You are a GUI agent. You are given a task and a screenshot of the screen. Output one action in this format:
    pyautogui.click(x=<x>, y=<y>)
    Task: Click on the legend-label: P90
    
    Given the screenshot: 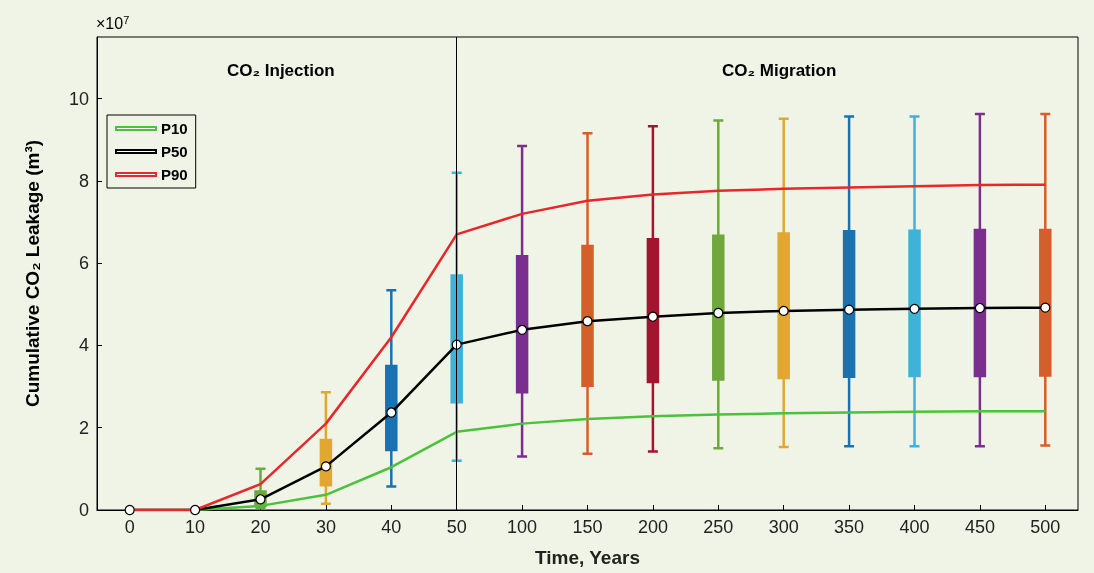 What is the action you would take?
    pyautogui.click(x=174, y=174)
    